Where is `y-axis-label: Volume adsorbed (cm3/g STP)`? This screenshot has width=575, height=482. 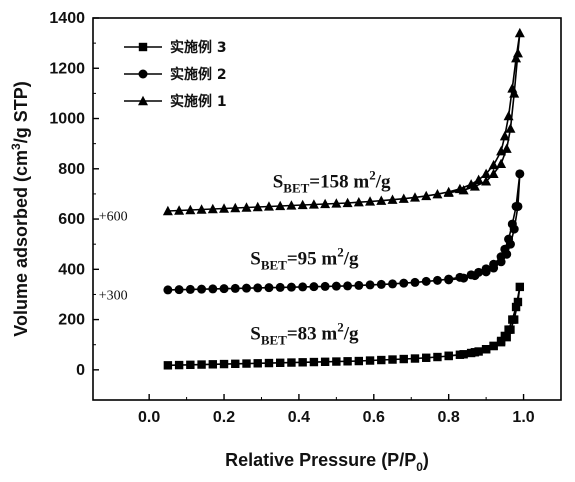
y-axis-label: Volume adsorbed (cm3/g STP) is located at coordinates (20, 208).